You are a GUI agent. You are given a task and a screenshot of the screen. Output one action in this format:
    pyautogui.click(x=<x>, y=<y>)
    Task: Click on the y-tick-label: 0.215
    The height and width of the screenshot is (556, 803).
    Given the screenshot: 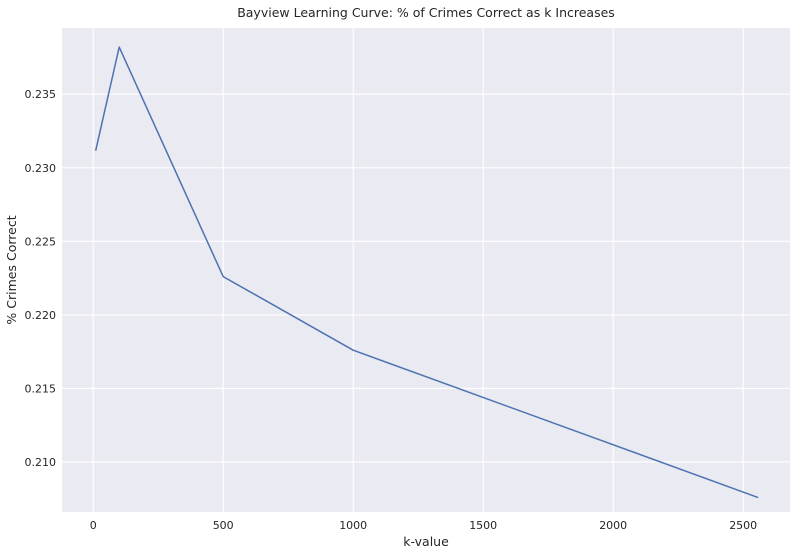 What is the action you would take?
    pyautogui.click(x=41, y=388)
    